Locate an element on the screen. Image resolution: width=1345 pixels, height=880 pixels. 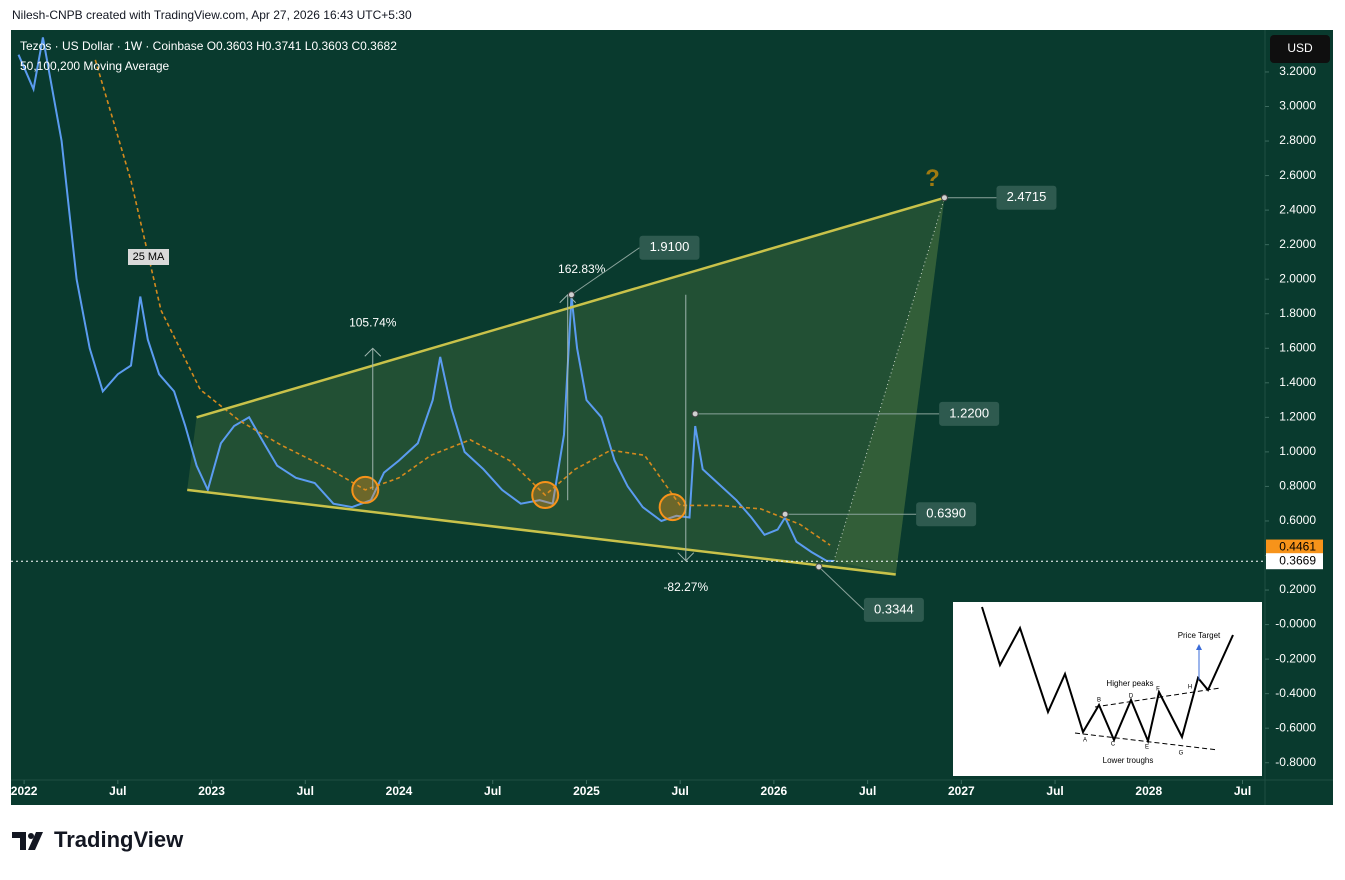
inset-label: Price Target is located at coordinates (1199, 635).